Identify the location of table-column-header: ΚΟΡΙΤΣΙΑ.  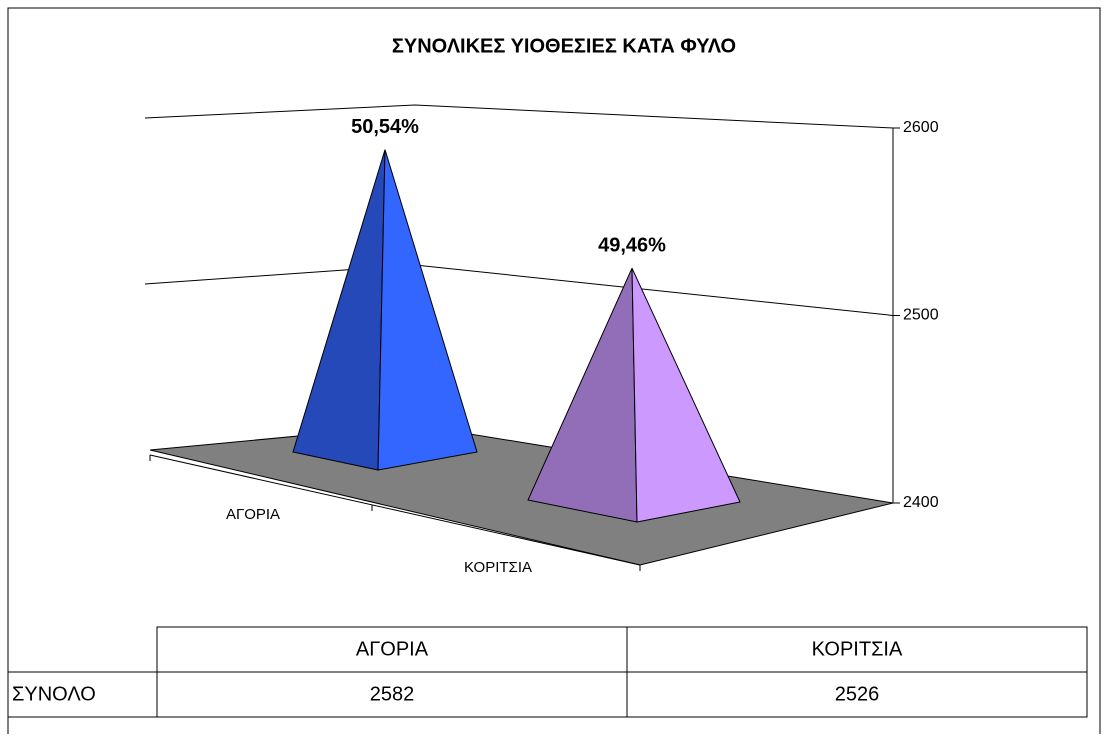
(857, 649).